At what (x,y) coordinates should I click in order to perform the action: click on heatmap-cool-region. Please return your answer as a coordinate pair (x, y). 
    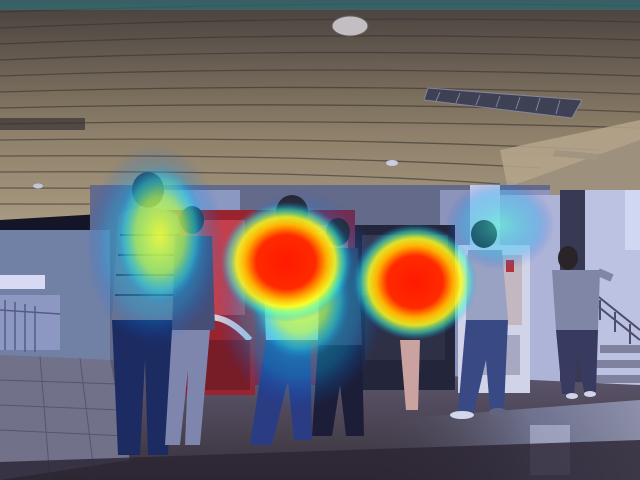
    Looking at the image, I should click on (500, 225).